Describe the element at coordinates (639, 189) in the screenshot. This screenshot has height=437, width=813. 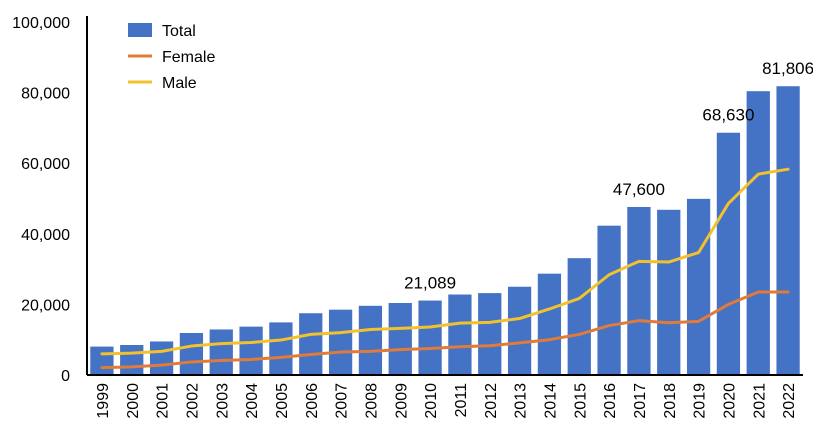
I see `data-label-2017: 47,600` at that location.